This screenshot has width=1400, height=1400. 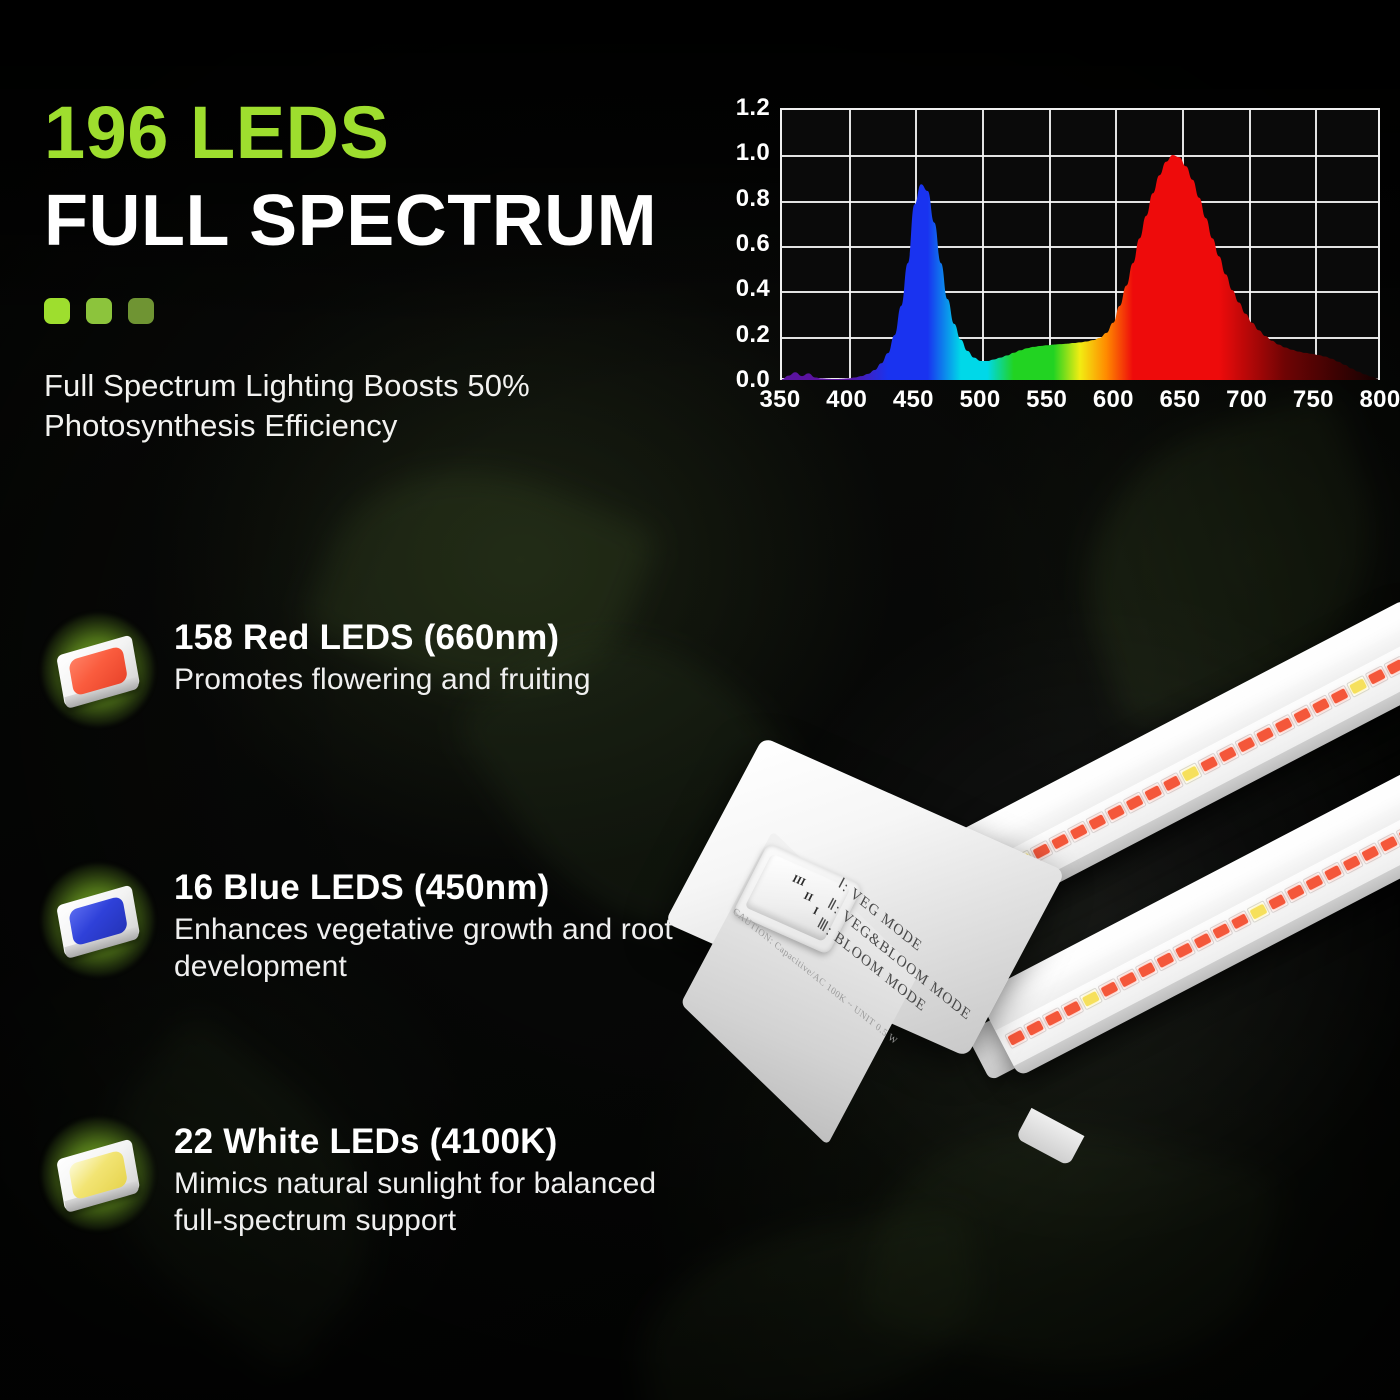 I want to click on chart-spectrum-curve, so click(x=1080, y=268).